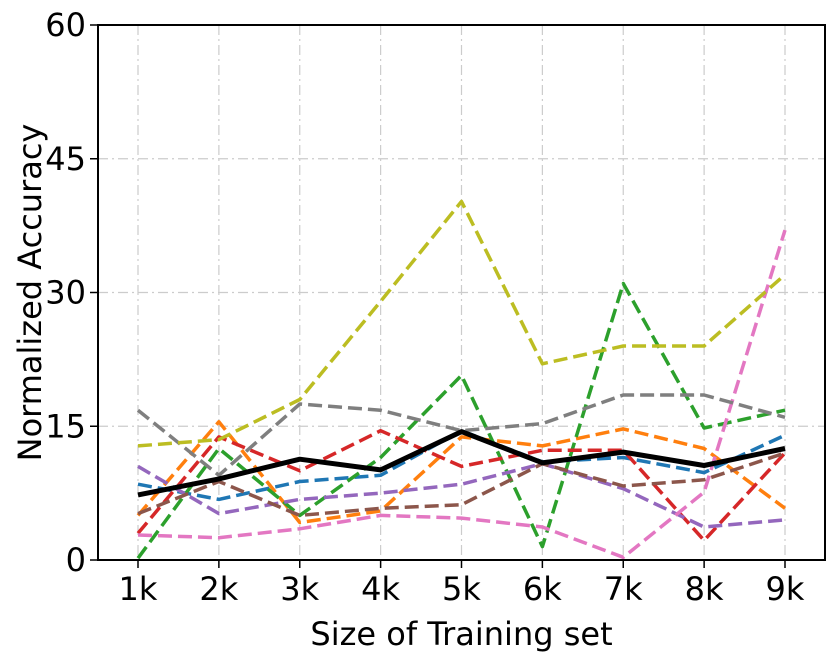 This screenshot has height=657, width=831. I want to click on x-tick-label: 6k, so click(542, 589).